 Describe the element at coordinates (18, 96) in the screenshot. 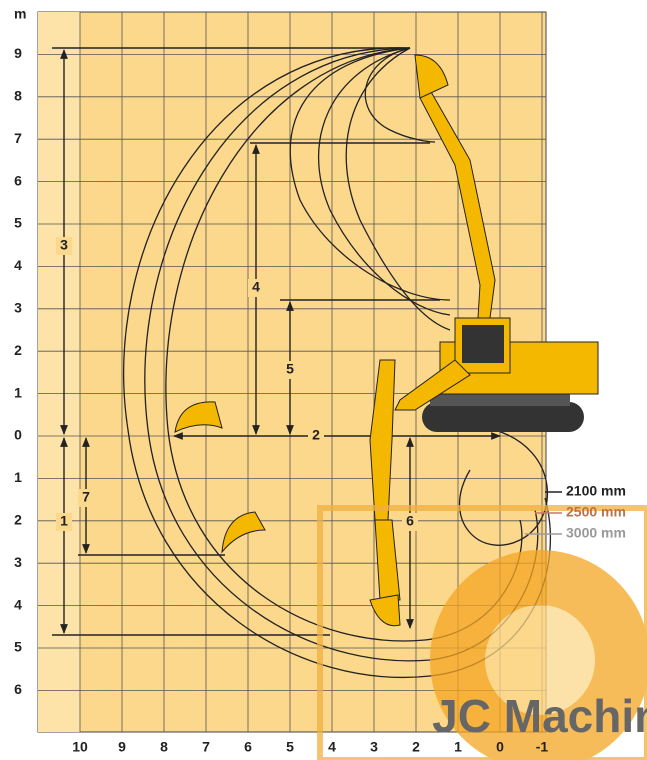

I see `y-label: 8` at that location.